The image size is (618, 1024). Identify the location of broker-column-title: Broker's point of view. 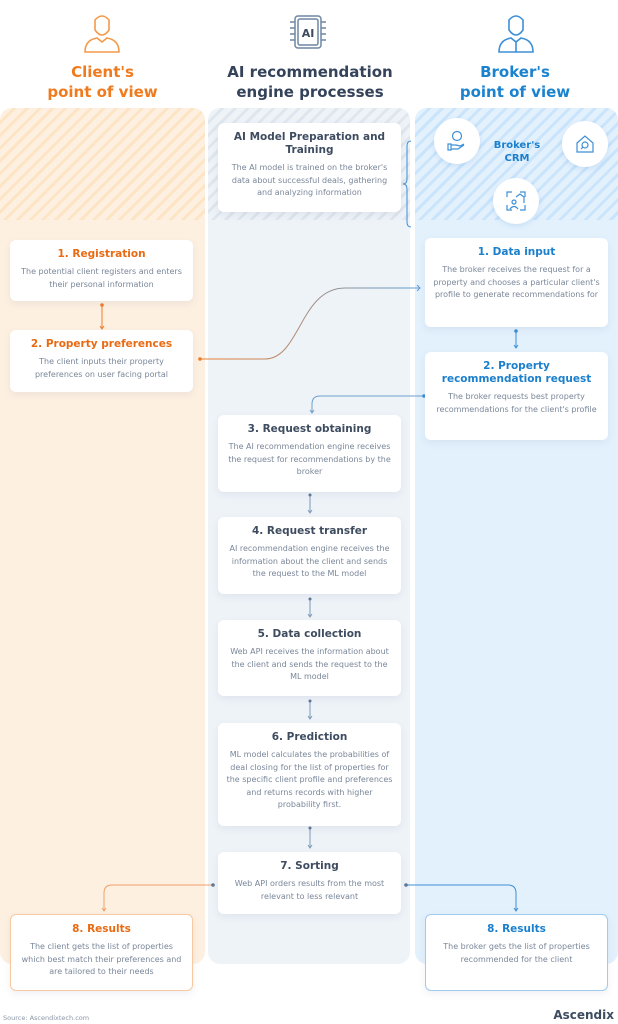
(515, 82).